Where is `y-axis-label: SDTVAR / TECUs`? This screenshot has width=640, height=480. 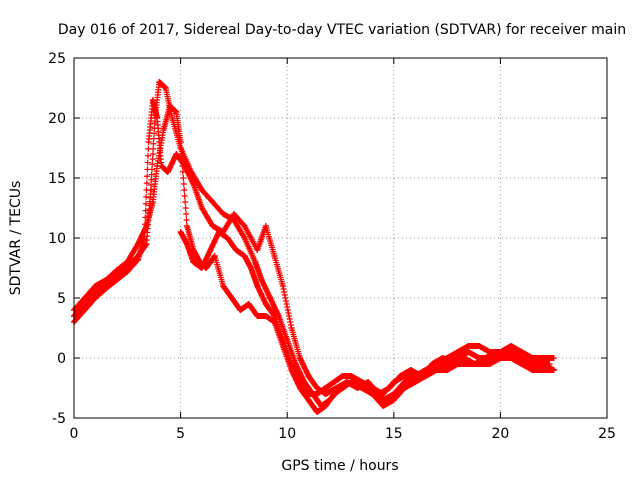
y-axis-label: SDTVAR / TECUs is located at coordinates (16, 238).